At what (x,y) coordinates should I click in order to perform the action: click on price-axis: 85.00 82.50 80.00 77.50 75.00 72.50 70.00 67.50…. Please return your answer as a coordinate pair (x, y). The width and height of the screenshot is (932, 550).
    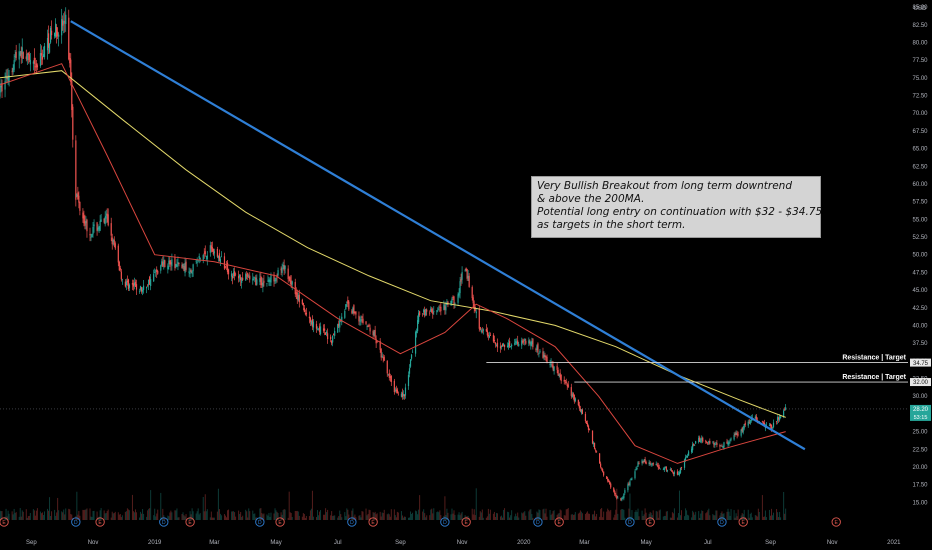
    Looking at the image, I should click on (920, 255).